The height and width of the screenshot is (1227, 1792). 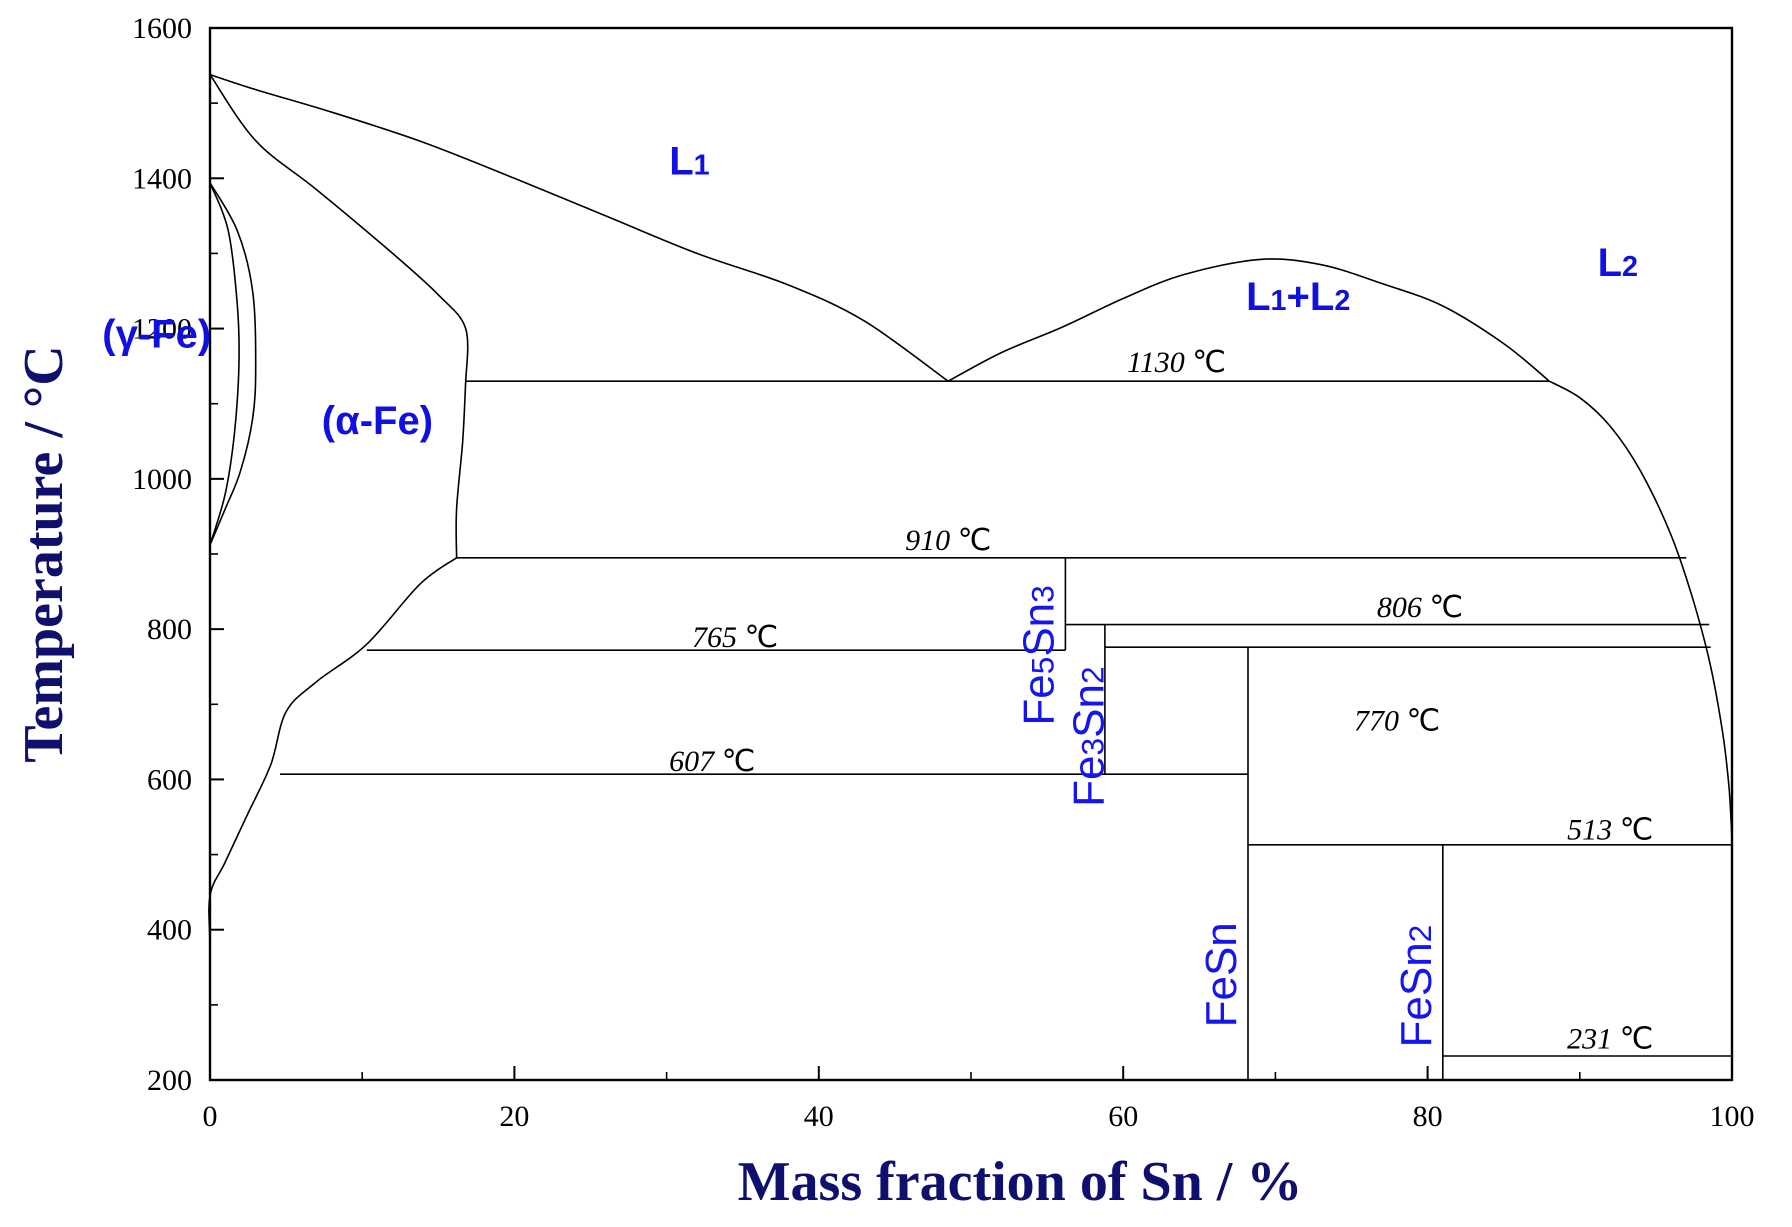 I want to click on temperature-label: 1130 ℃, so click(x=1176, y=362).